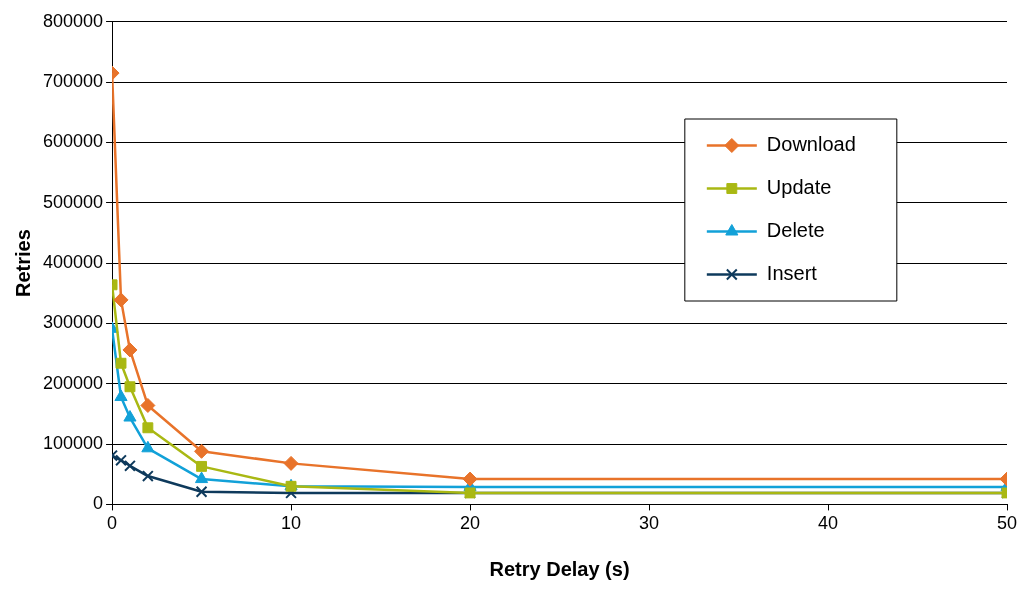 The width and height of the screenshot is (1029, 594). What do you see at coordinates (799, 187) in the screenshot?
I see `legend-label: Update` at bounding box center [799, 187].